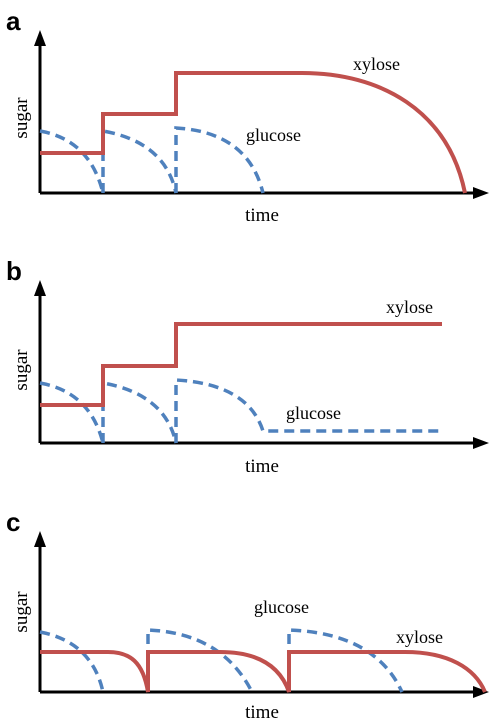 The width and height of the screenshot is (489, 723). I want to click on panel-letter-b: b, so click(14, 271).